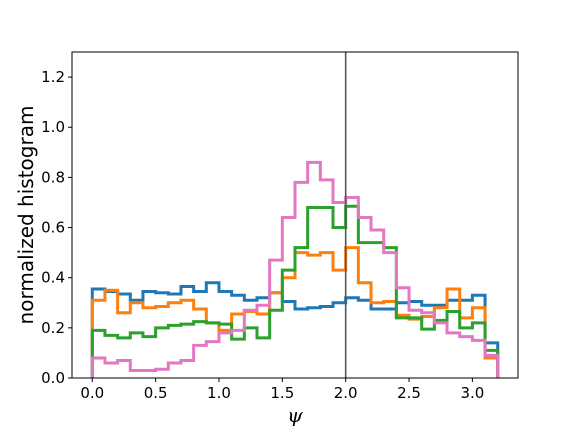 The height and width of the screenshot is (432, 576). Describe the element at coordinates (156, 393) in the screenshot. I see `x-tick-label: 0.5` at that location.